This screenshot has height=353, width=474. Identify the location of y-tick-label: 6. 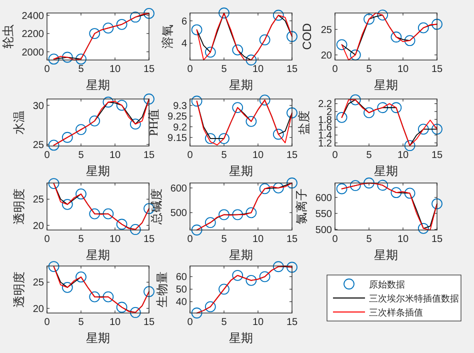
(184, 22).